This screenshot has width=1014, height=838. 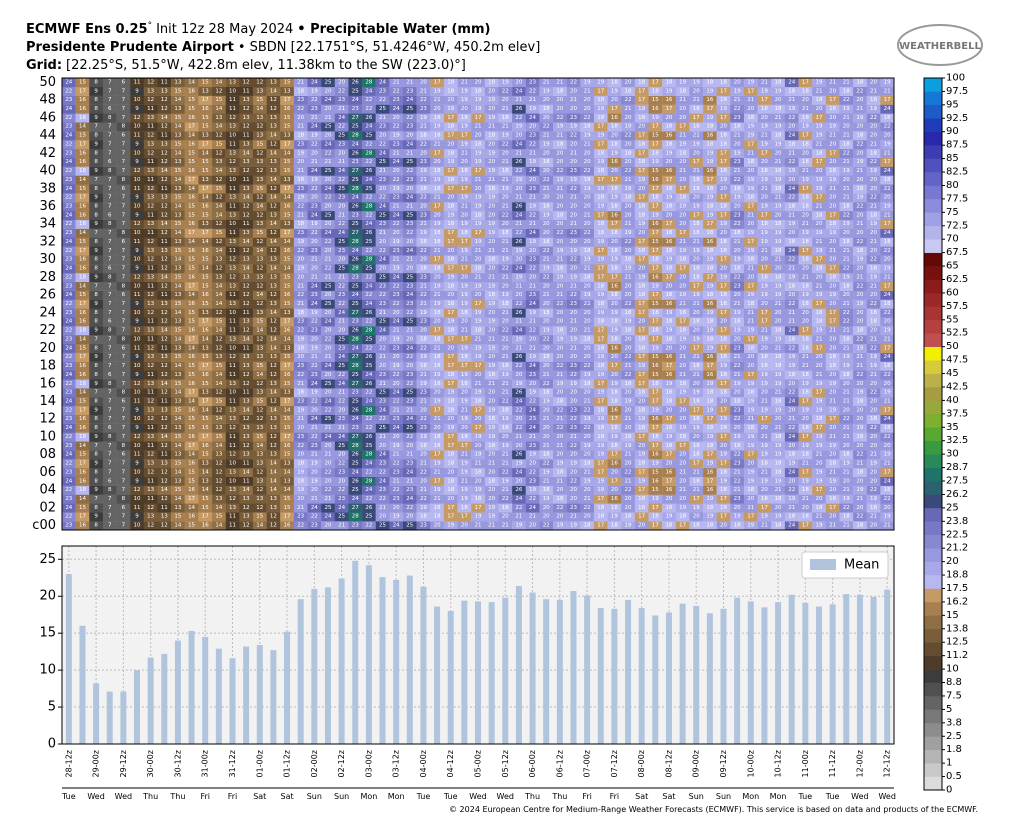 I want to click on cell-value: 13, so click(x=232, y=215).